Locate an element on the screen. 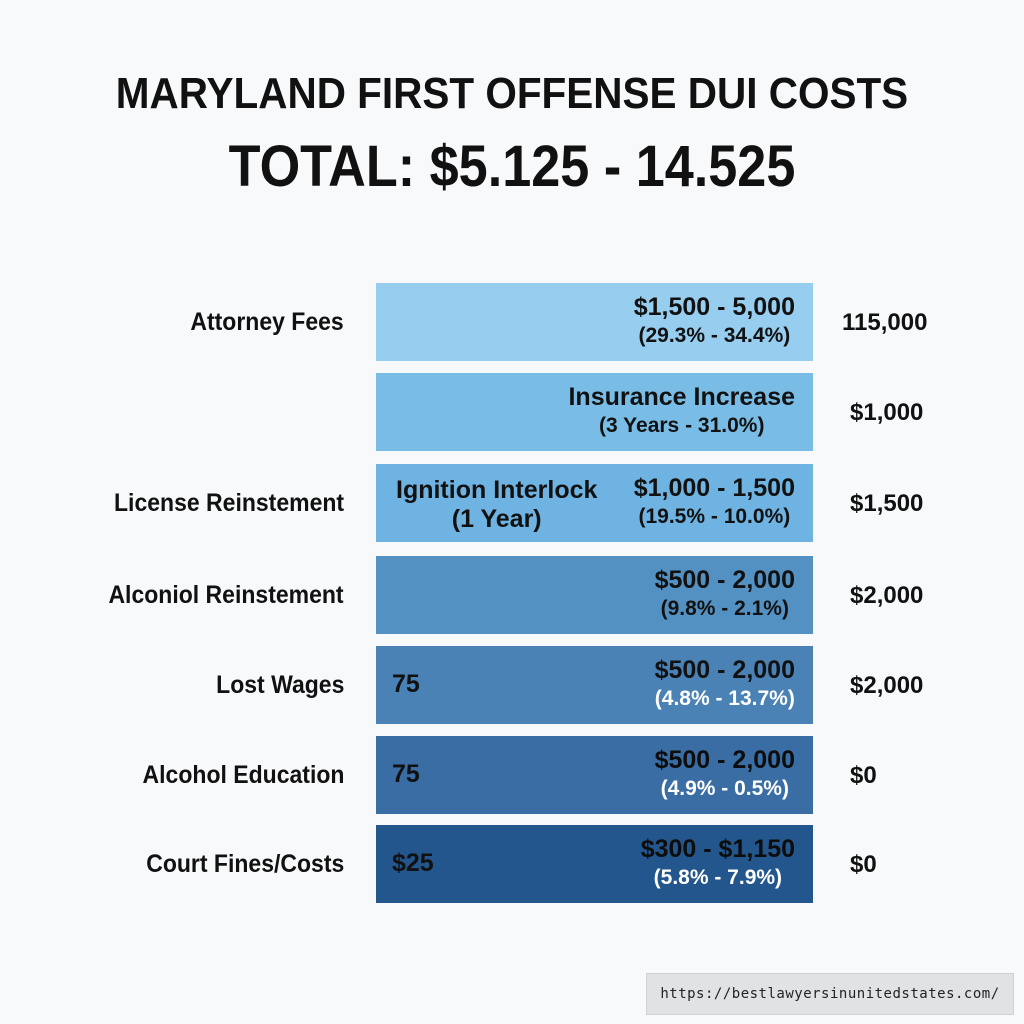 Image resolution: width=1024 pixels, height=1024 pixels. row-label: Lost Wages is located at coordinates (279, 685).